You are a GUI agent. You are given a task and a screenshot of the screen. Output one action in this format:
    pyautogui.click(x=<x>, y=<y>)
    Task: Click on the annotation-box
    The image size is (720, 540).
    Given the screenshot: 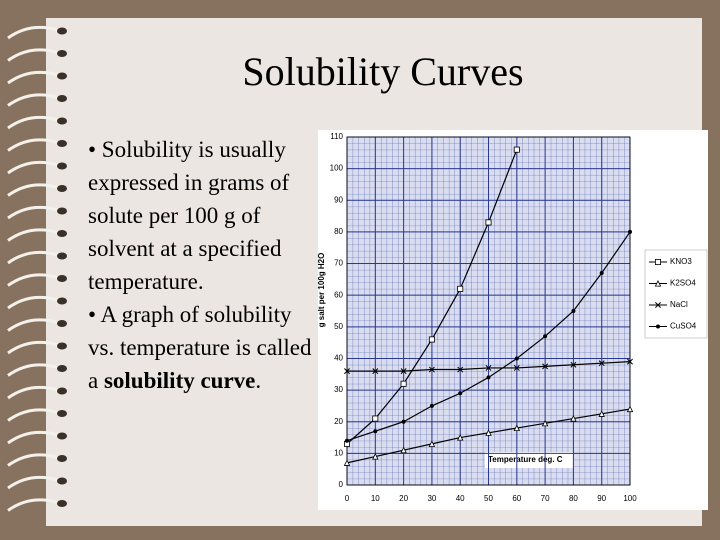 What is the action you would take?
    pyautogui.click(x=529, y=460)
    